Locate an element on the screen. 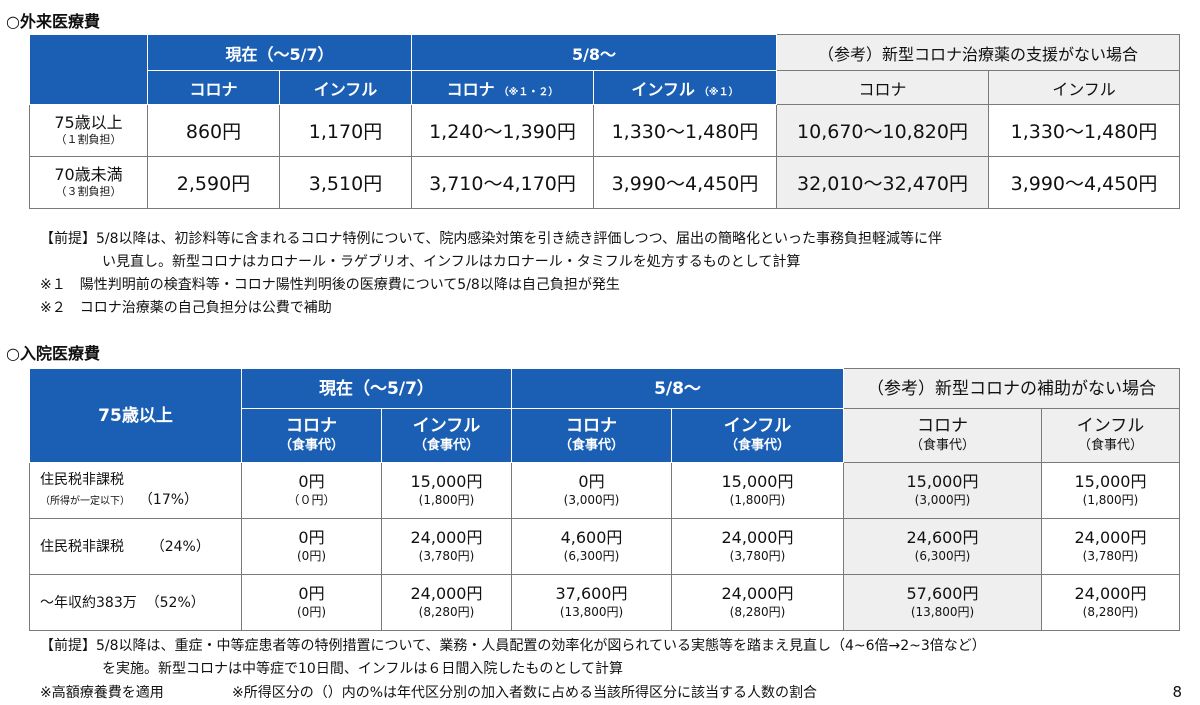 The image size is (1200, 705). header-after-flu: インフル （※１） is located at coordinates (685, 87).